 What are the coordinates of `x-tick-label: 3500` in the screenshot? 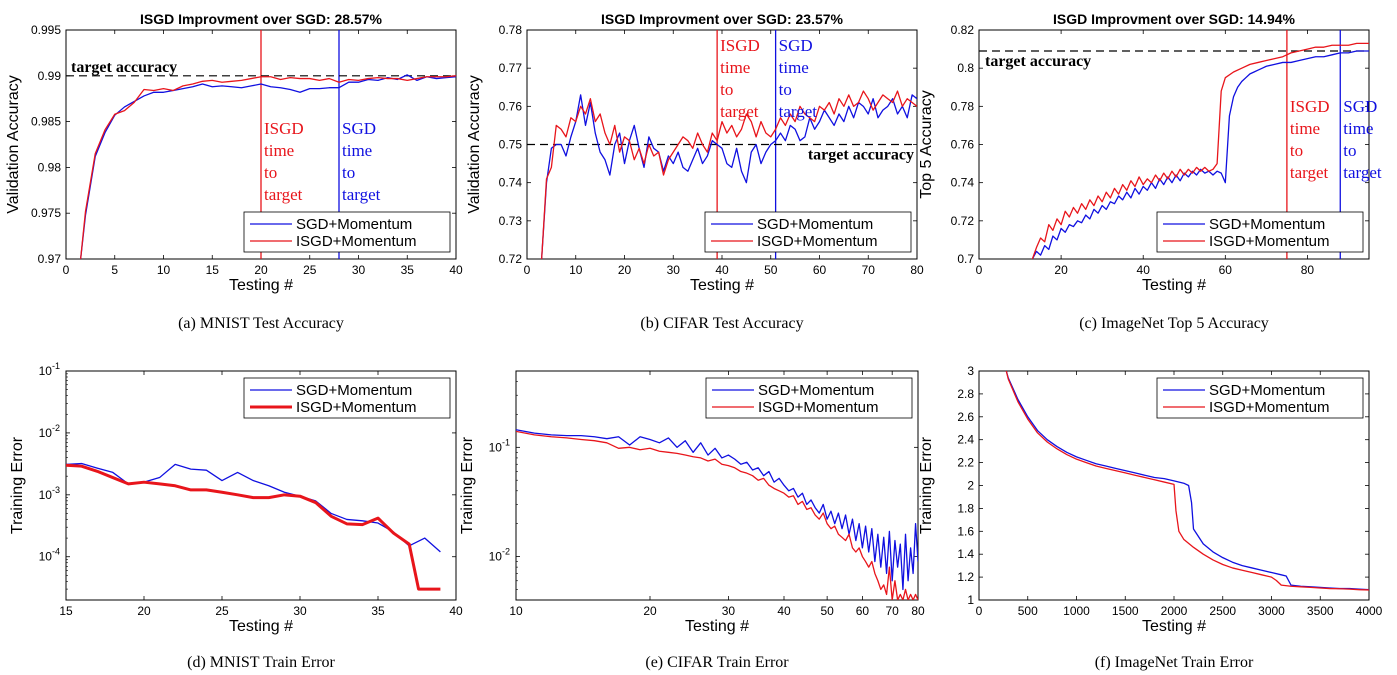 It's located at (1320, 611).